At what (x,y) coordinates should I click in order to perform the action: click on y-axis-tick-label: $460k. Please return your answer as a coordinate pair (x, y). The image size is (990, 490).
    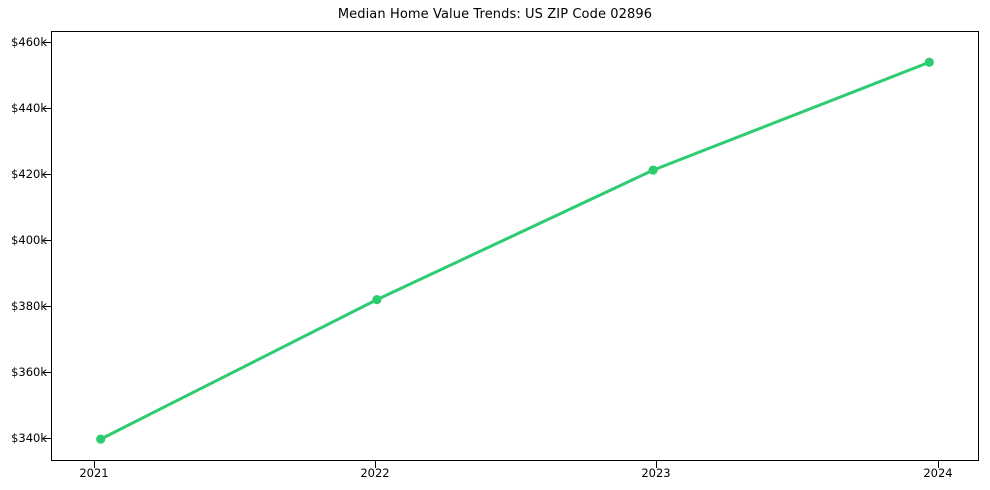
    Looking at the image, I should click on (29, 42).